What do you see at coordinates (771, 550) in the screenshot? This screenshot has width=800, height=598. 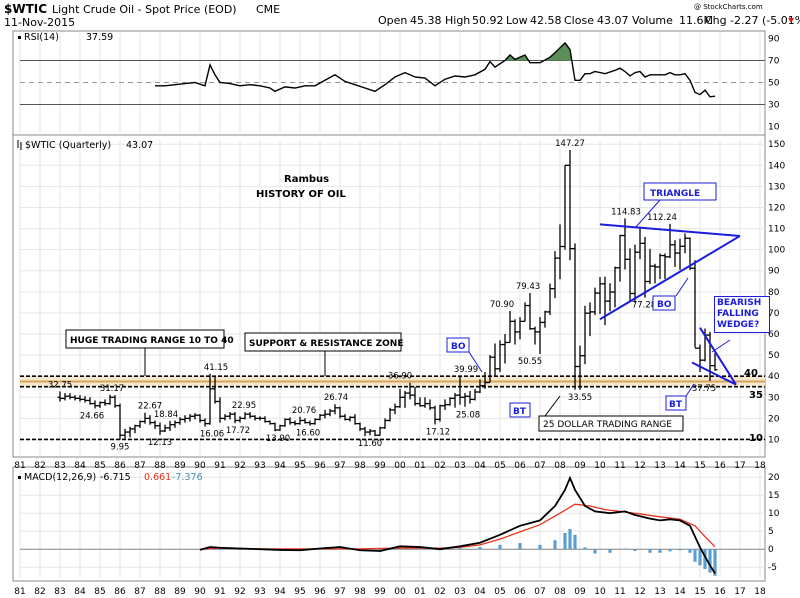 I see `macd-tick-label: 0` at bounding box center [771, 550].